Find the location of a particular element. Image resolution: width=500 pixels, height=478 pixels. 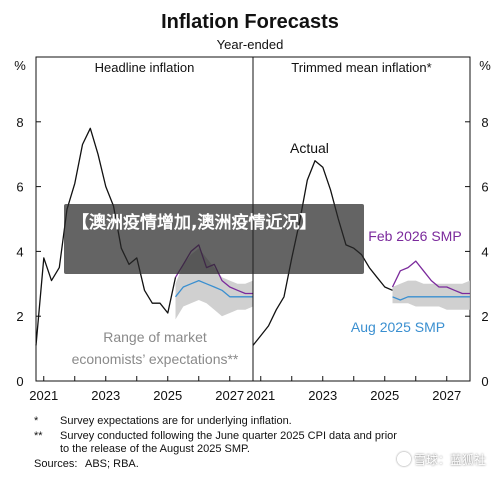

headline-annotation: economists’ expectations** is located at coordinates (155, 359).